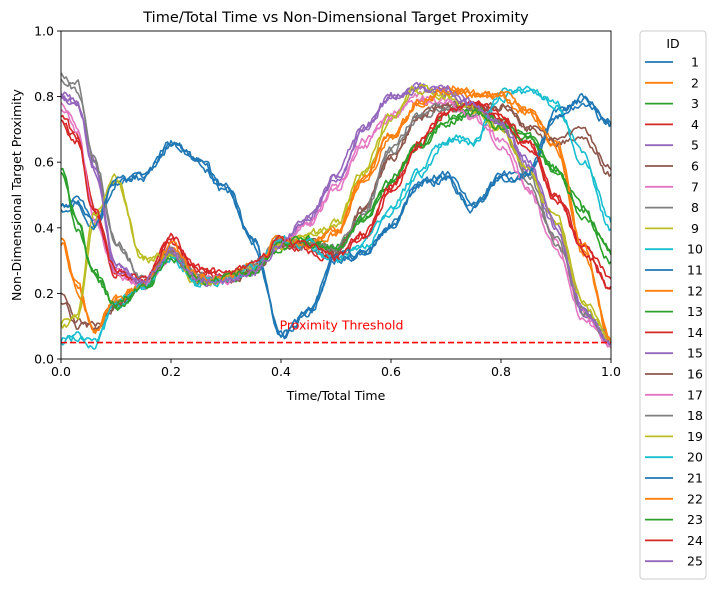  I want to click on legend-title: ID, so click(672, 43).